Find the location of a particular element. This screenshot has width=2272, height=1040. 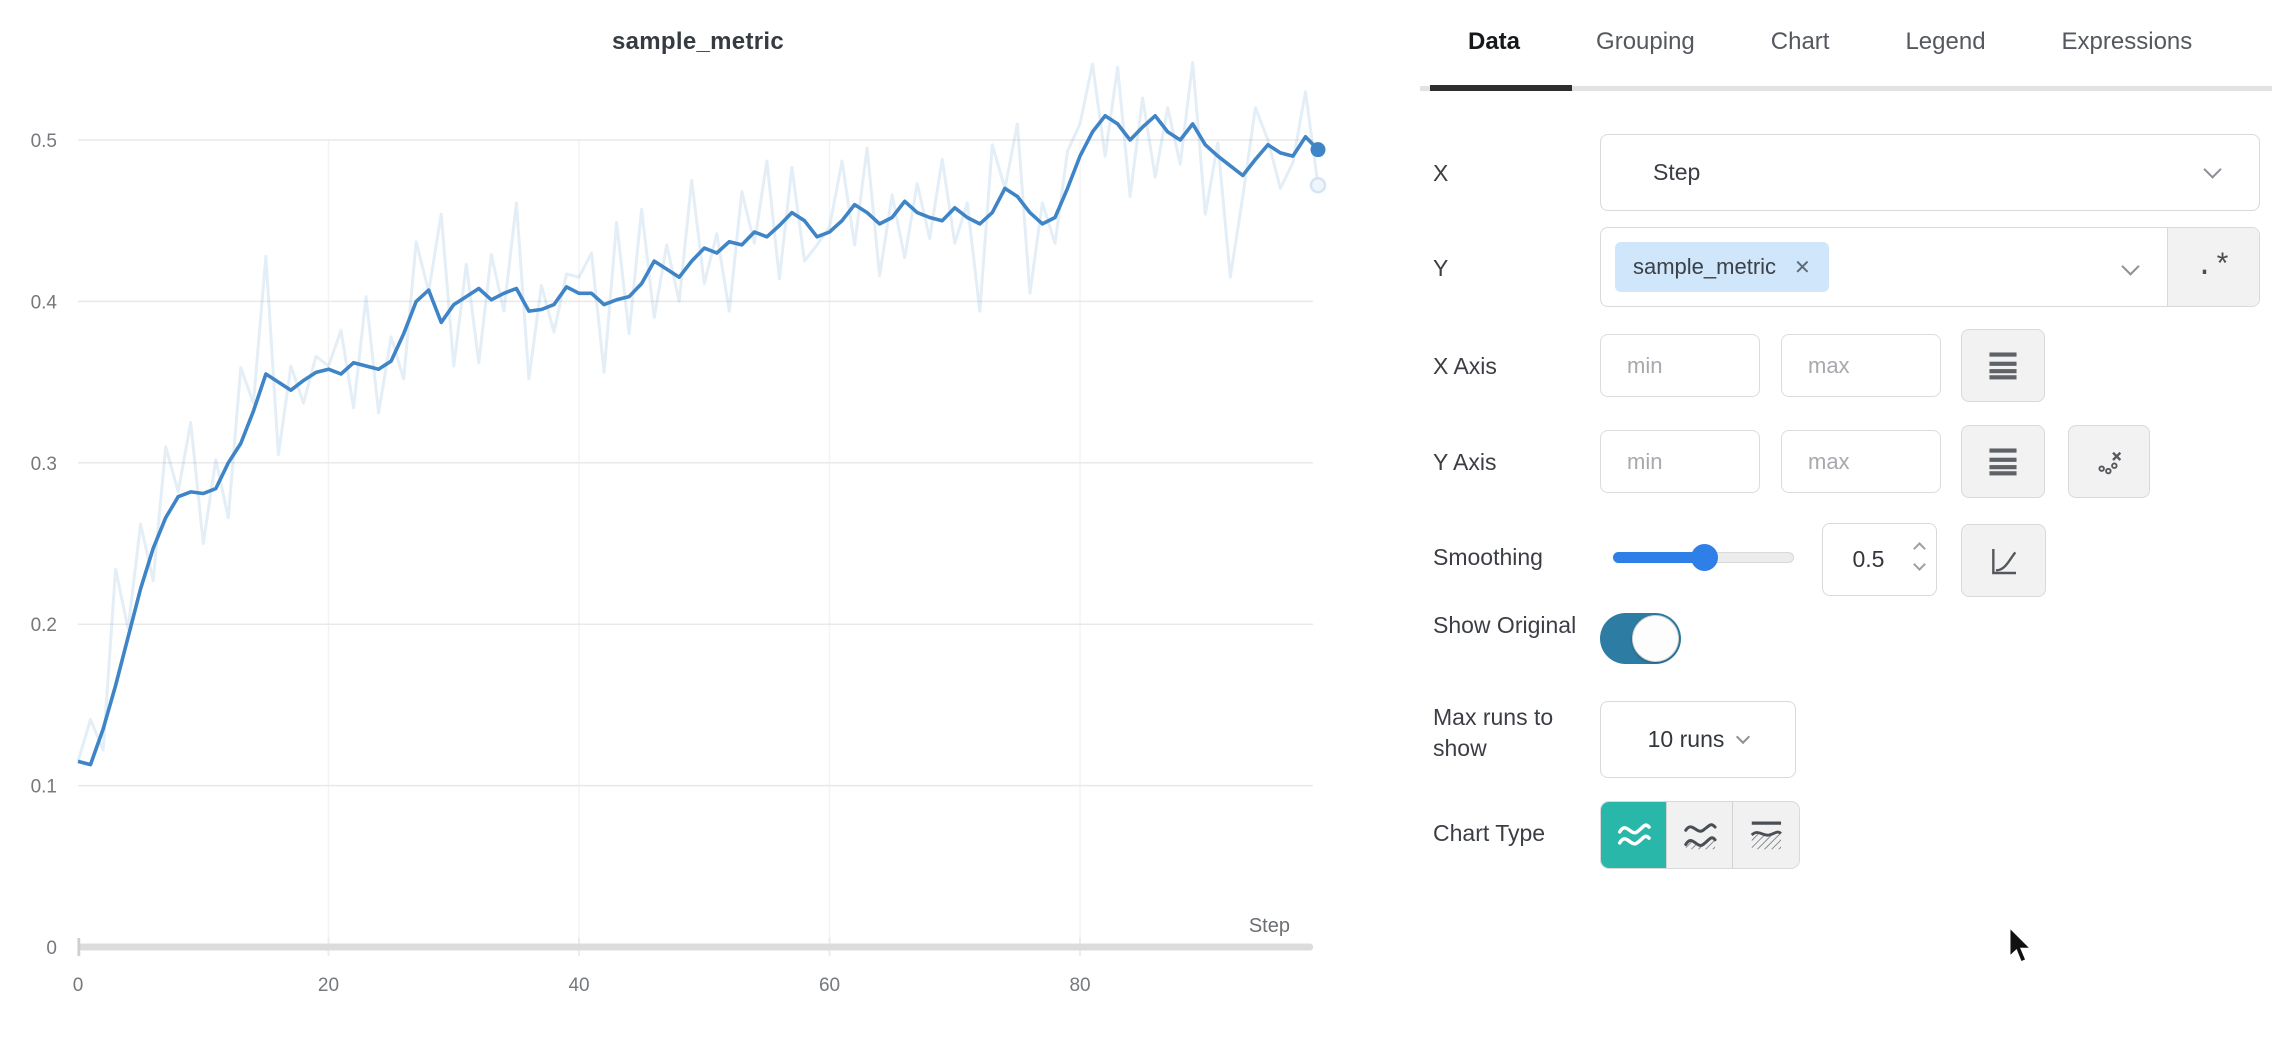

percentile-plot-icon is located at coordinates (1766, 835).